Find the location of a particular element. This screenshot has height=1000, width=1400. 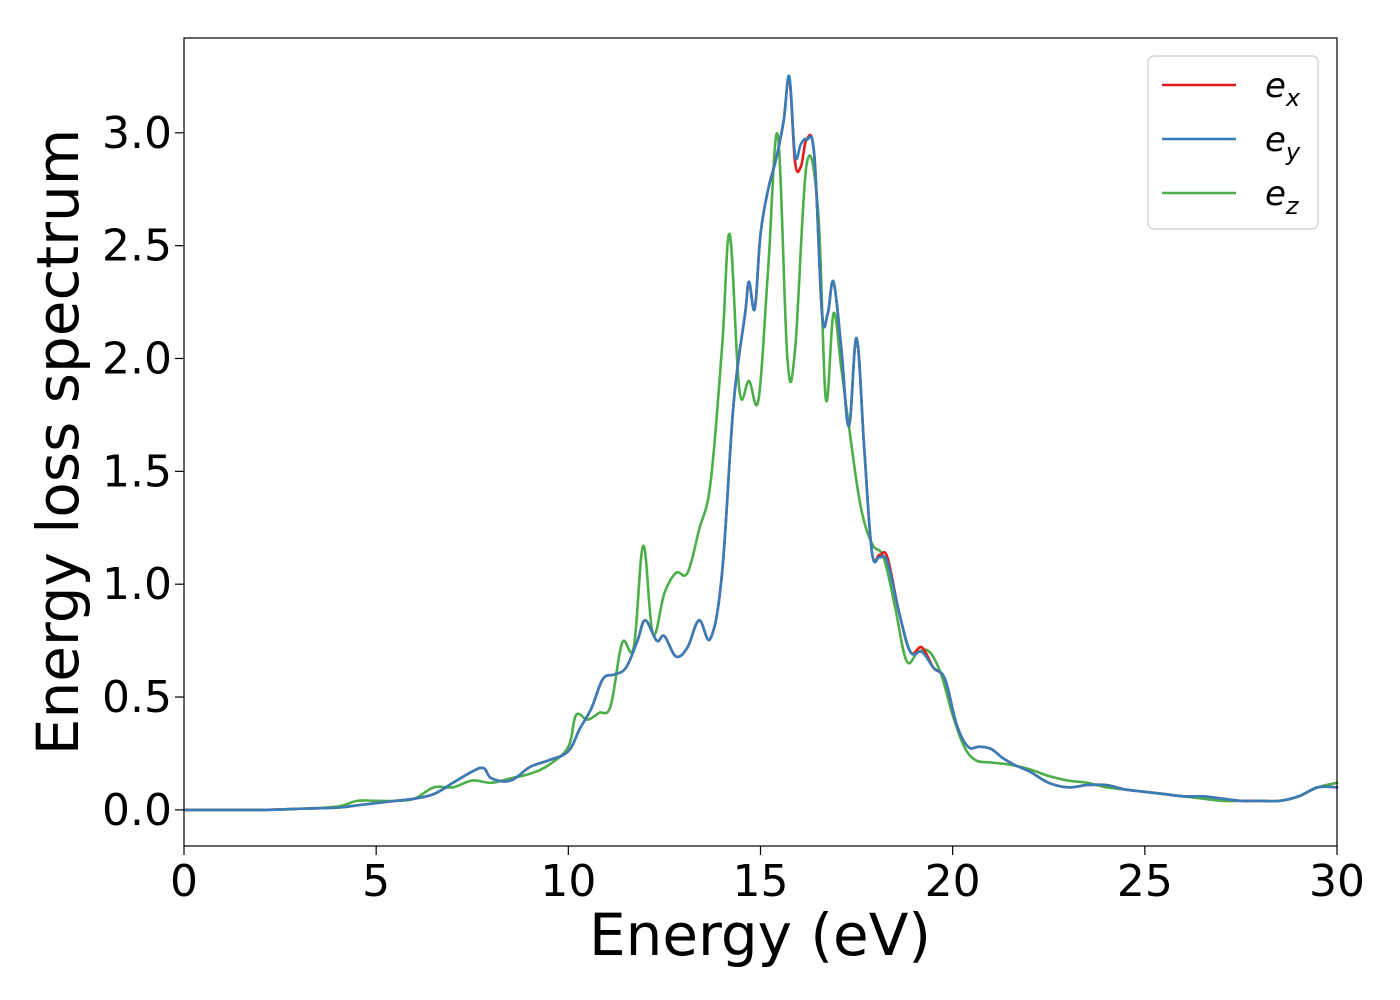

x-tick-label: 25 is located at coordinates (1145, 881).